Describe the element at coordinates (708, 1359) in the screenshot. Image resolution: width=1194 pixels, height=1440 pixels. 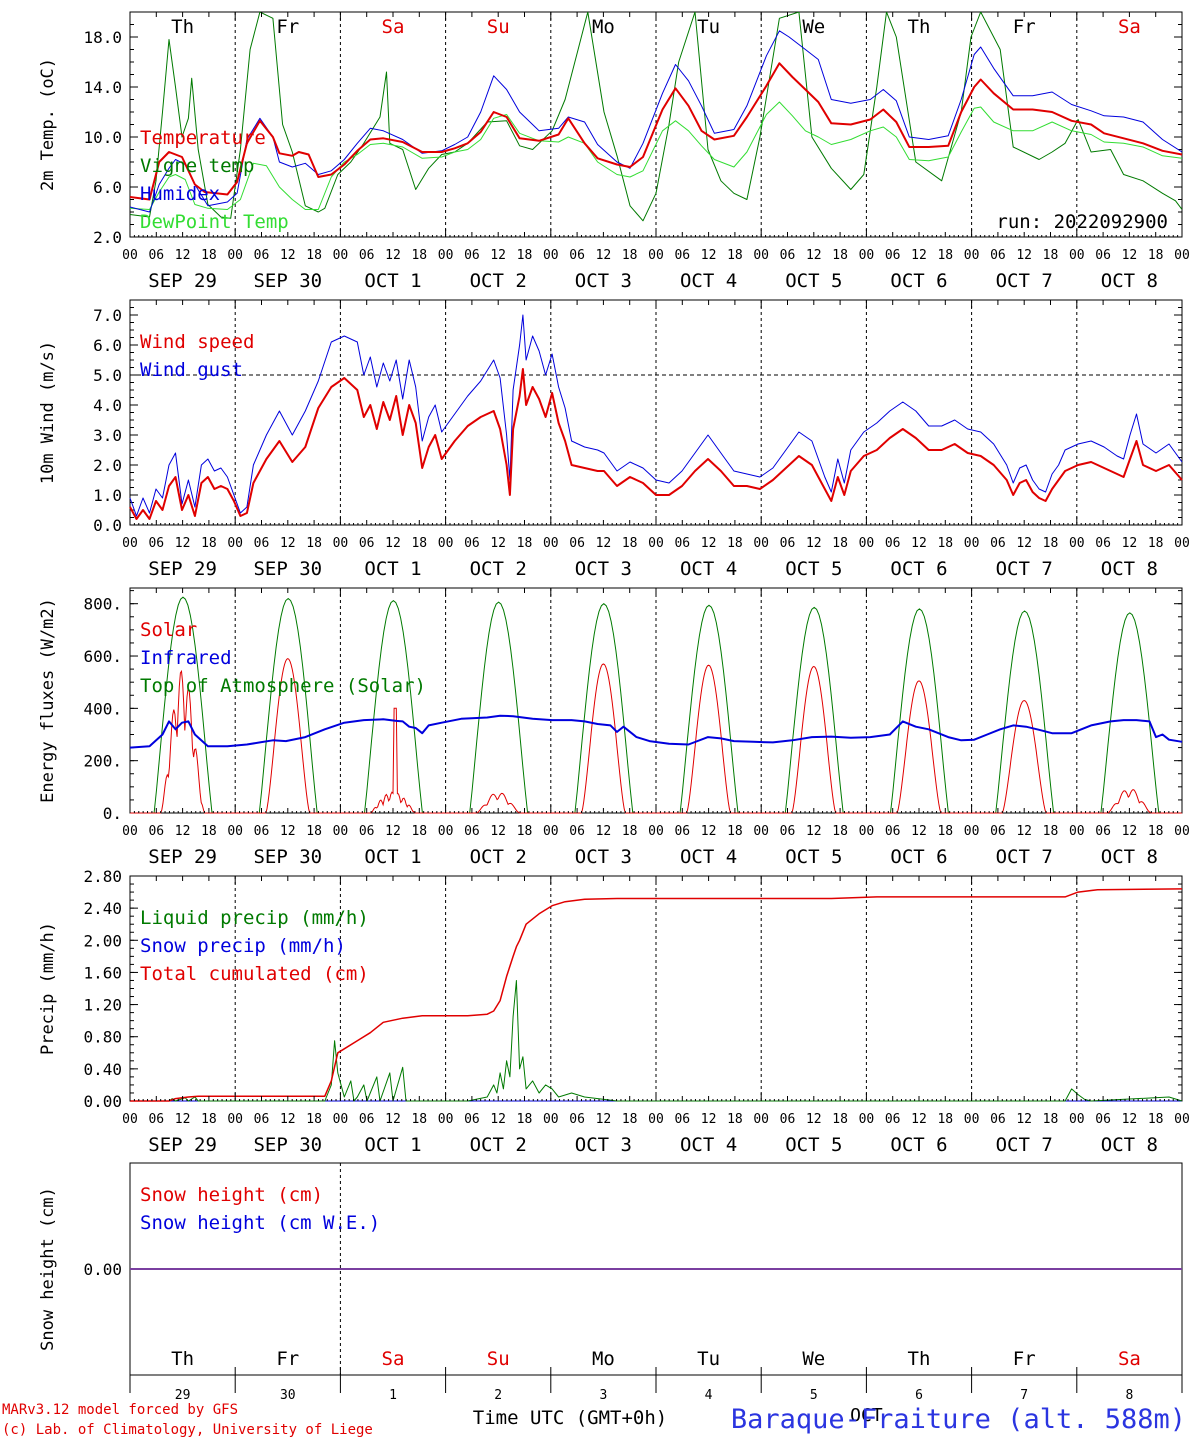
I see `weekday-label: Tu` at that location.